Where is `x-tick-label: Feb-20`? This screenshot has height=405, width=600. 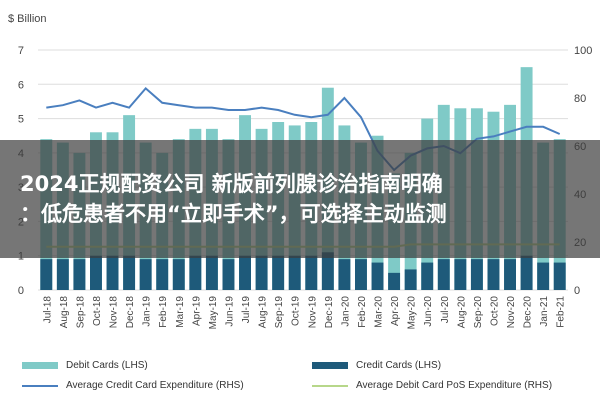
x-tick-label: Feb-20 is located at coordinates (362, 312).